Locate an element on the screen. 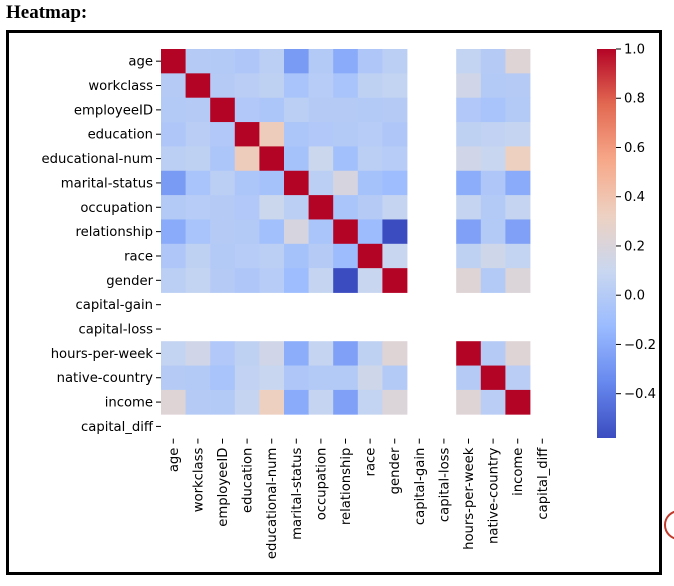 The height and width of the screenshot is (586, 674). y-tick-label: hours-per-week is located at coordinates (102, 354).